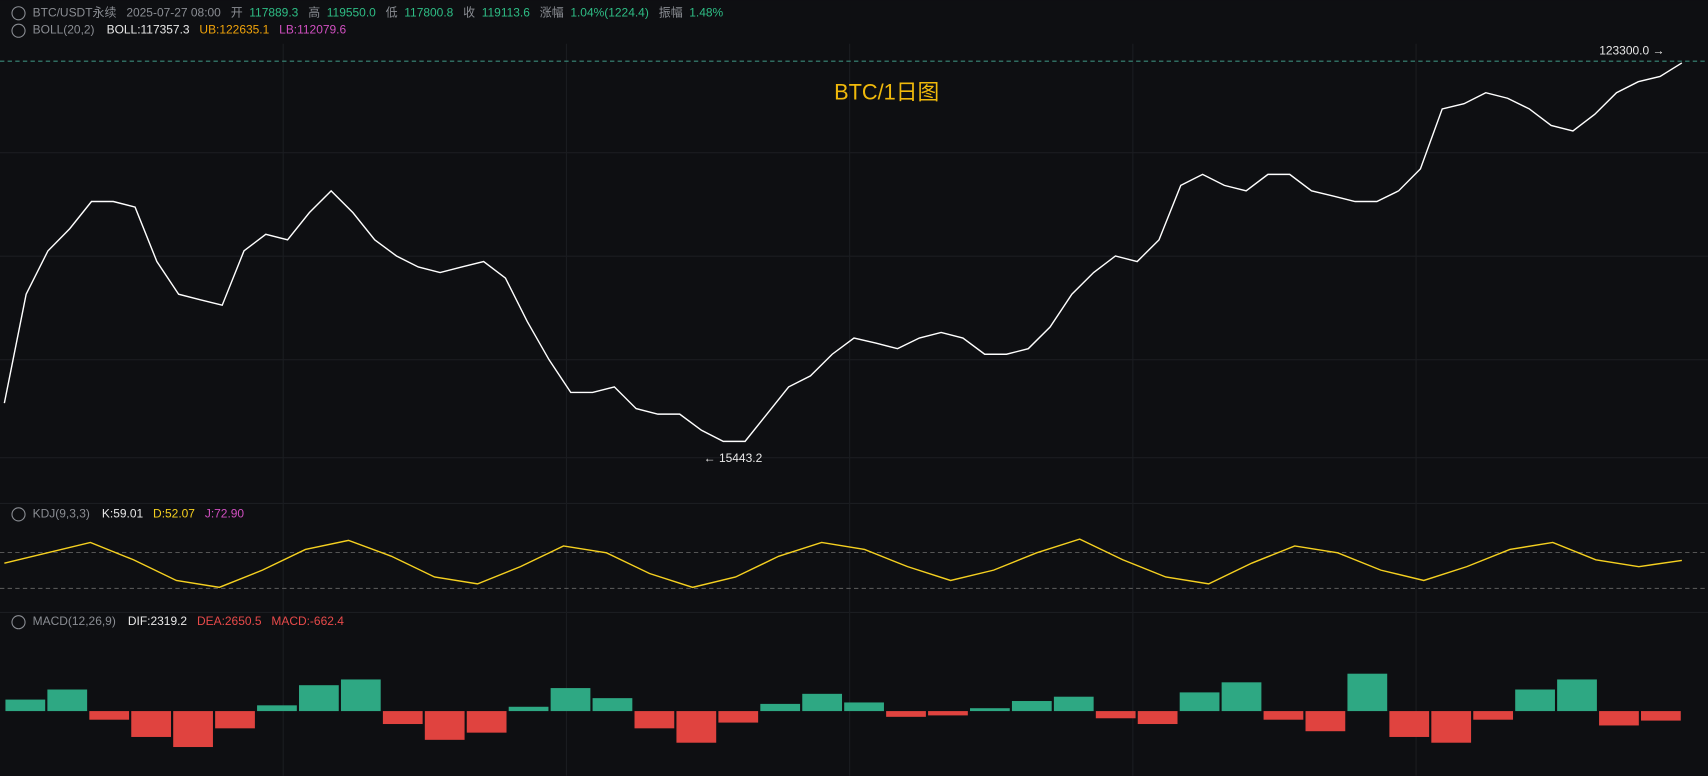  I want to click on value: 1.04%(1224.4), so click(609, 12).